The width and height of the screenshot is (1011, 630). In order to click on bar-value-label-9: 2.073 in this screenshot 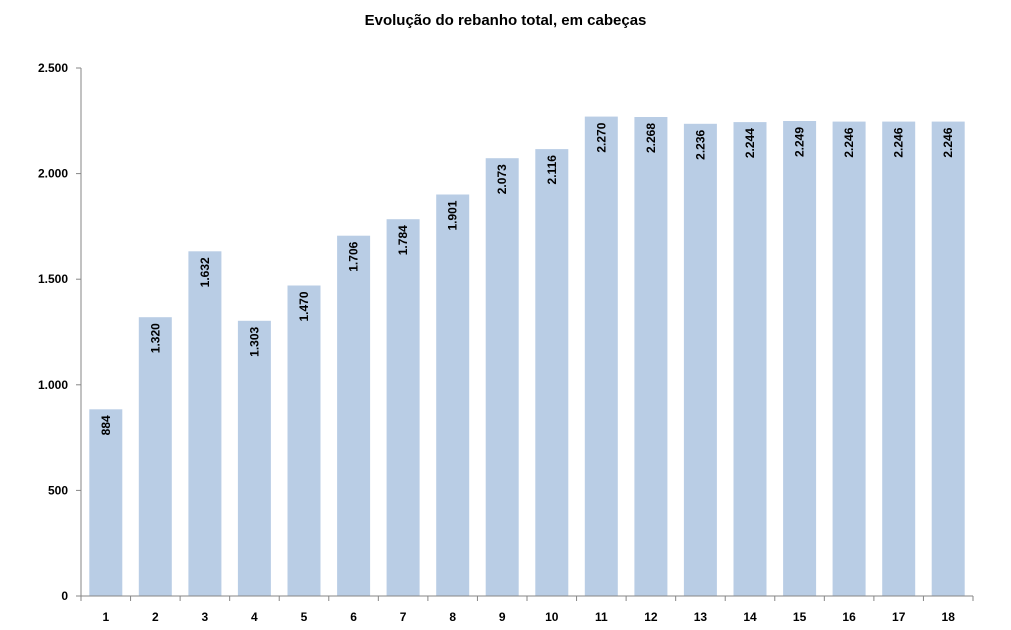, I will do `click(502, 179)`.